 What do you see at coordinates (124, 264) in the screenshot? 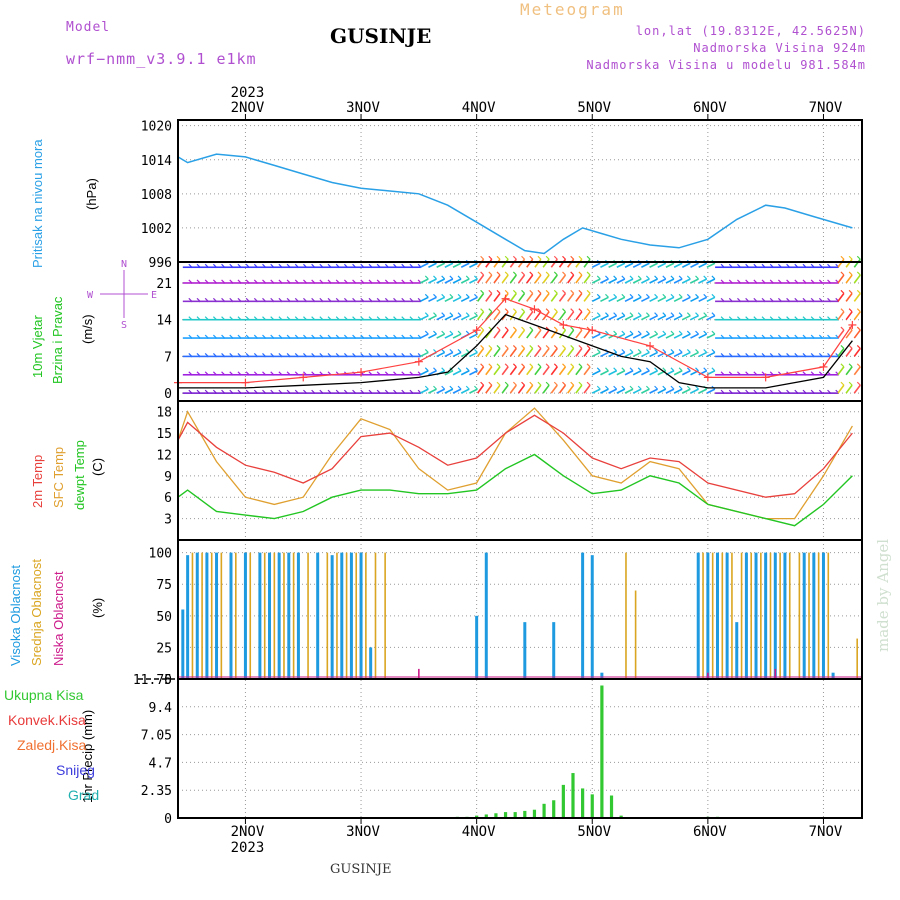
I see `compass-n-label: N` at bounding box center [124, 264].